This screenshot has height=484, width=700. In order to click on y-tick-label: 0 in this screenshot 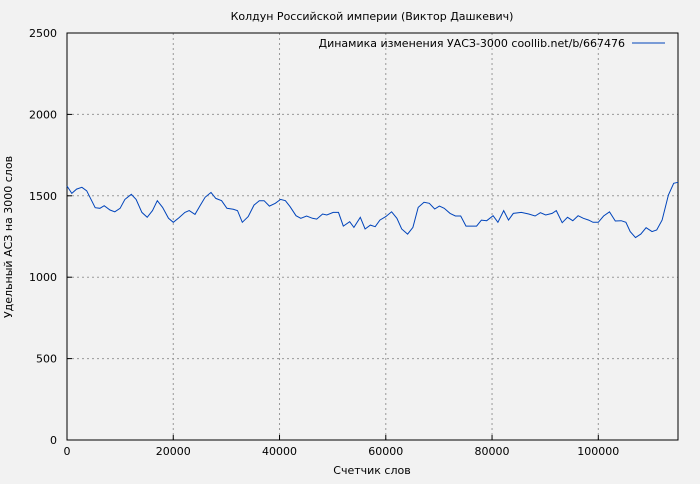, I will do `click(53, 440)`.